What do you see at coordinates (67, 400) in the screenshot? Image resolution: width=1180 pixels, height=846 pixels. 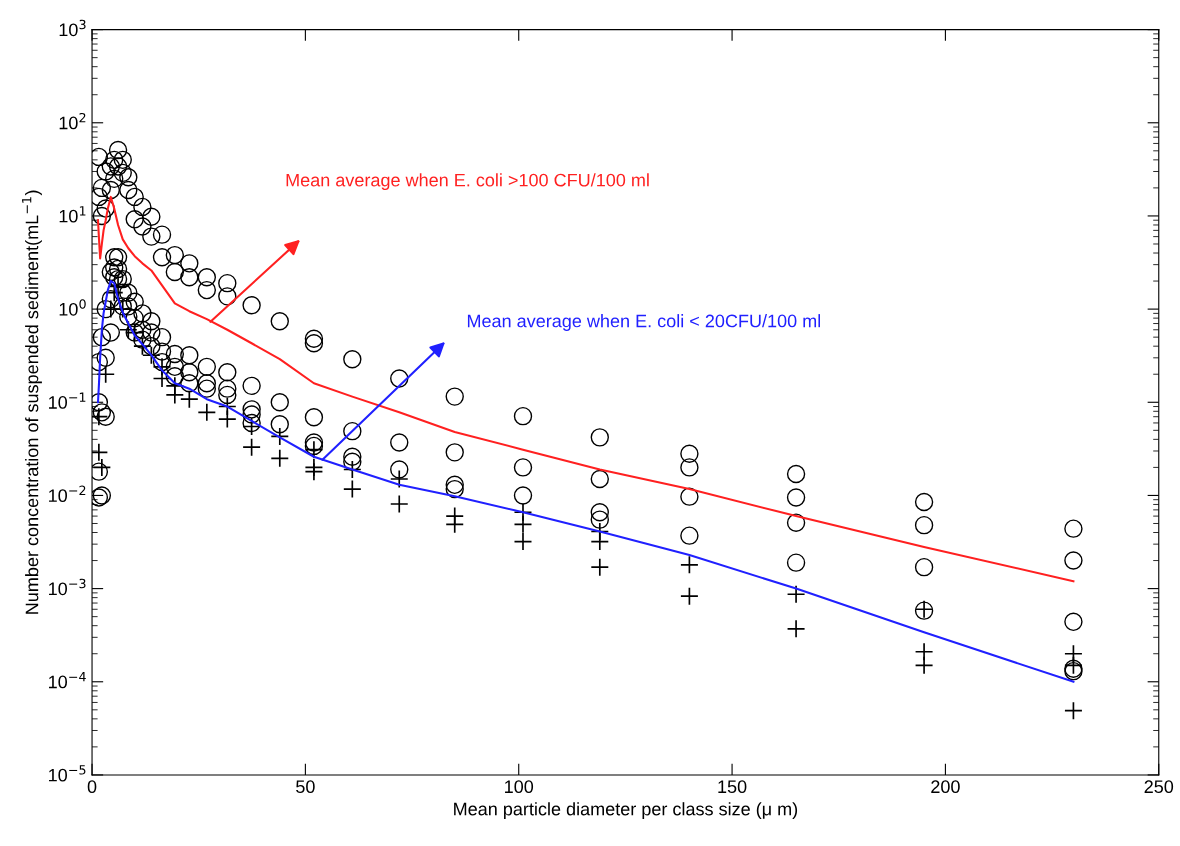 I see `y-tick-label: 10$^{−1}$` at bounding box center [67, 400].